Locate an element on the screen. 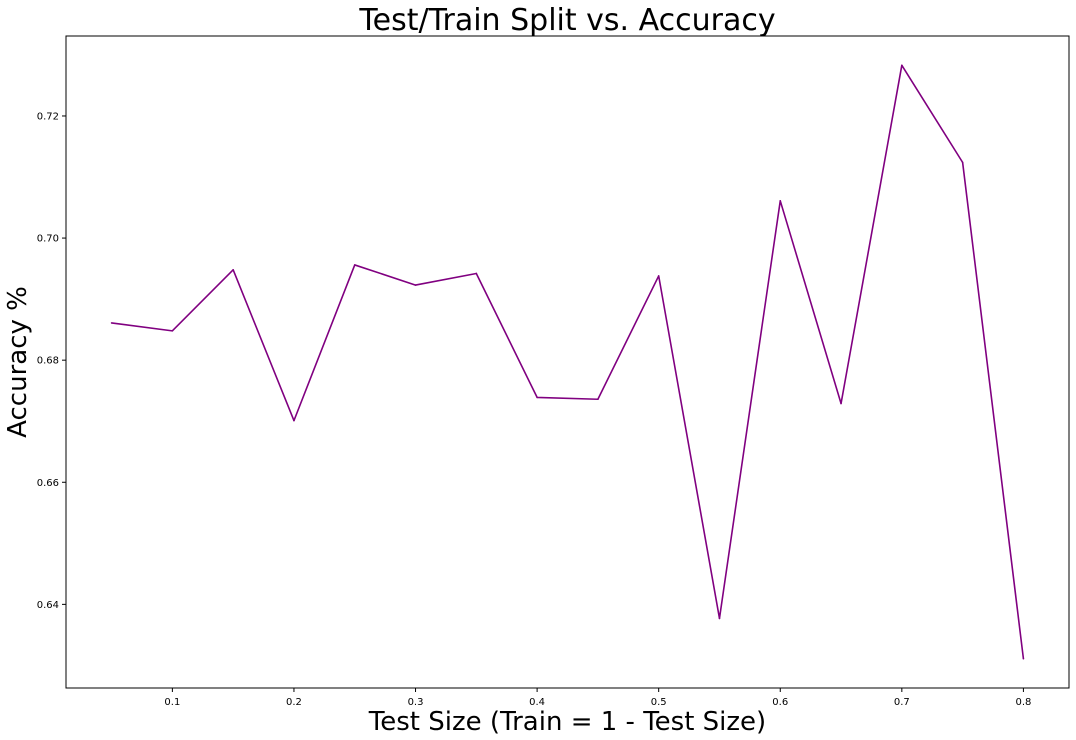  x-tick-label: 0.5 is located at coordinates (659, 702).